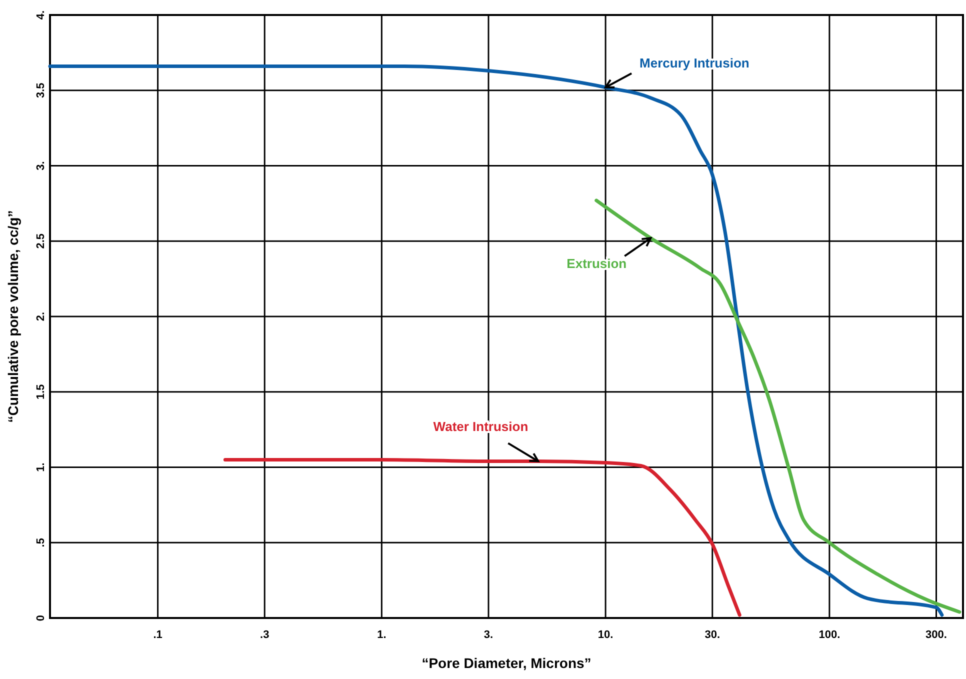  What do you see at coordinates (41, 90) in the screenshot?
I see `y-tick-label: 3.5` at bounding box center [41, 90].